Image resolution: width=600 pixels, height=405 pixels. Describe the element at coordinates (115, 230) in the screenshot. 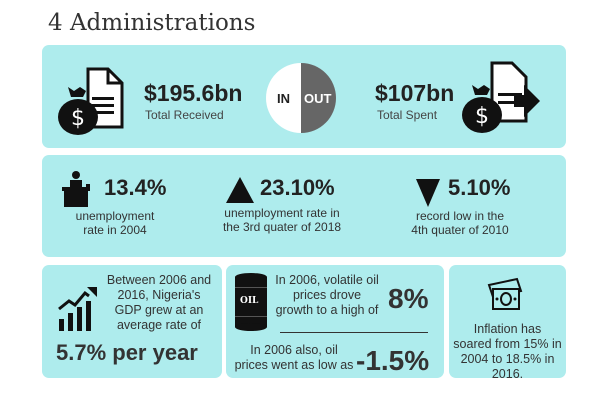

I see `label-line: rate in 2004` at that location.